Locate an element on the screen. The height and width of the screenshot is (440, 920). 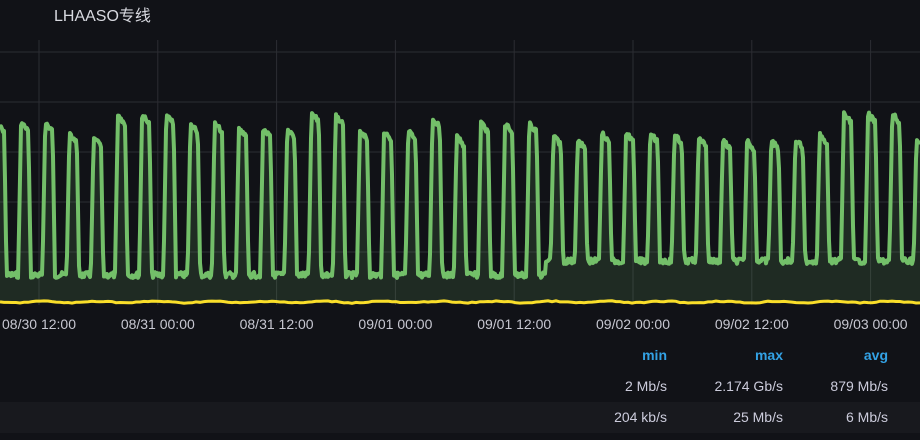
x-tick-label: 08/31 12:00 is located at coordinates (276, 324).